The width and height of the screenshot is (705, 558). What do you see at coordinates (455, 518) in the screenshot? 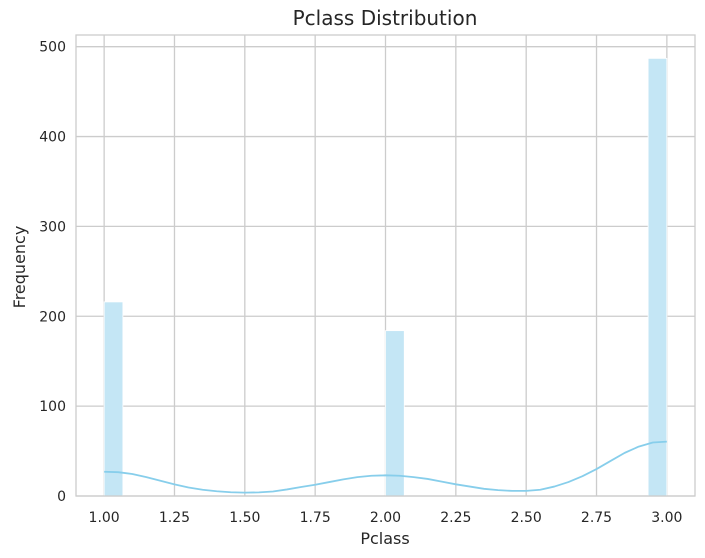
I see `x-tick-label: 2.25` at bounding box center [455, 518].